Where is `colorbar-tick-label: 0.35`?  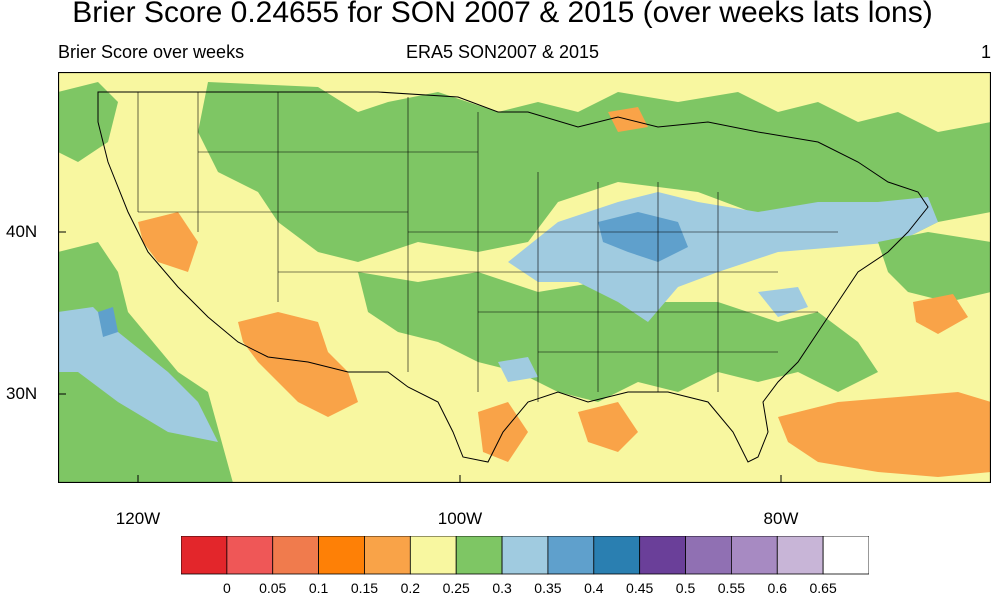
colorbar-tick-label: 0.35 is located at coordinates (548, 588).